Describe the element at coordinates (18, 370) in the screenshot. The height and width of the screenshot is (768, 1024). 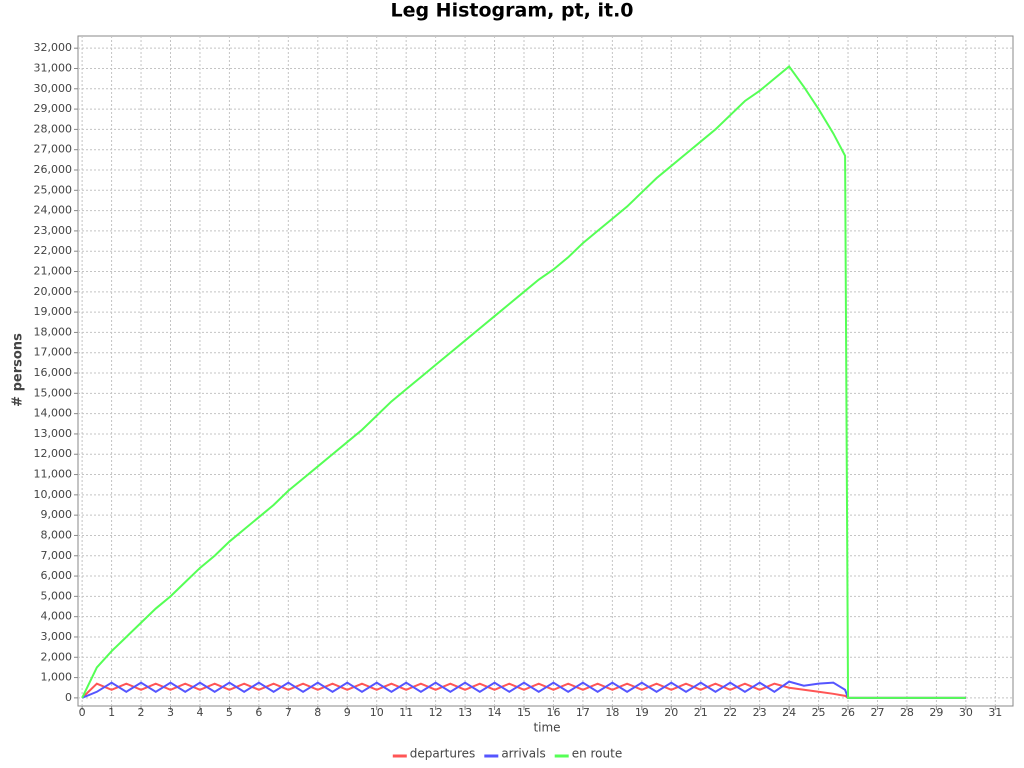
I see `y-axis-label: # persons` at that location.